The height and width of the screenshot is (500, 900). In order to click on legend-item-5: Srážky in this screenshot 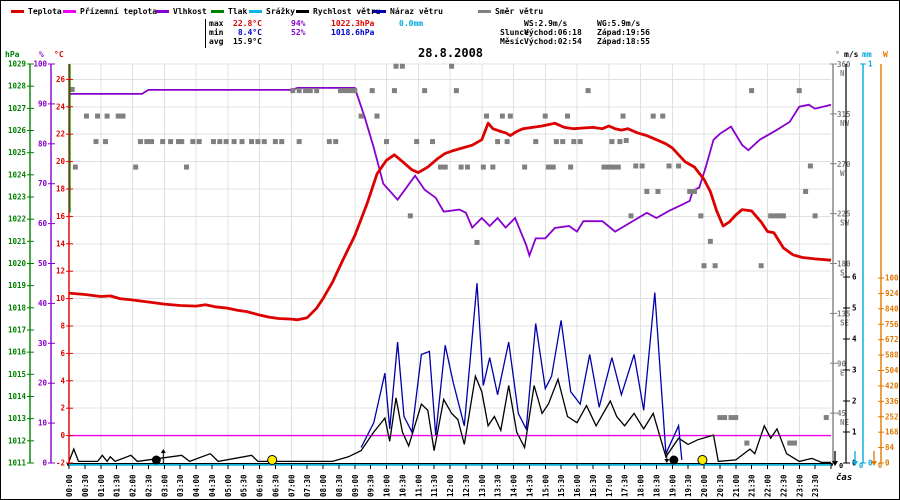, I will do `click(272, 13)`.